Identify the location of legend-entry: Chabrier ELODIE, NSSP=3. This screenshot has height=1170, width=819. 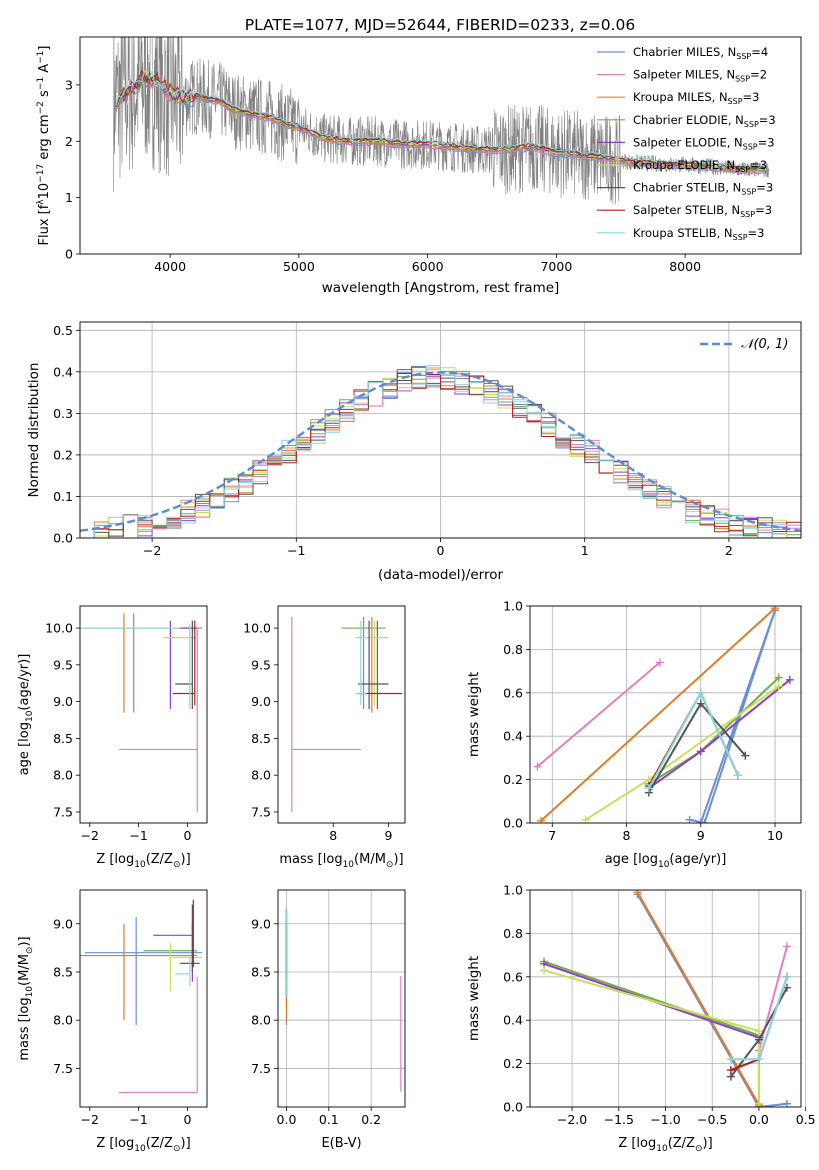
(704, 121).